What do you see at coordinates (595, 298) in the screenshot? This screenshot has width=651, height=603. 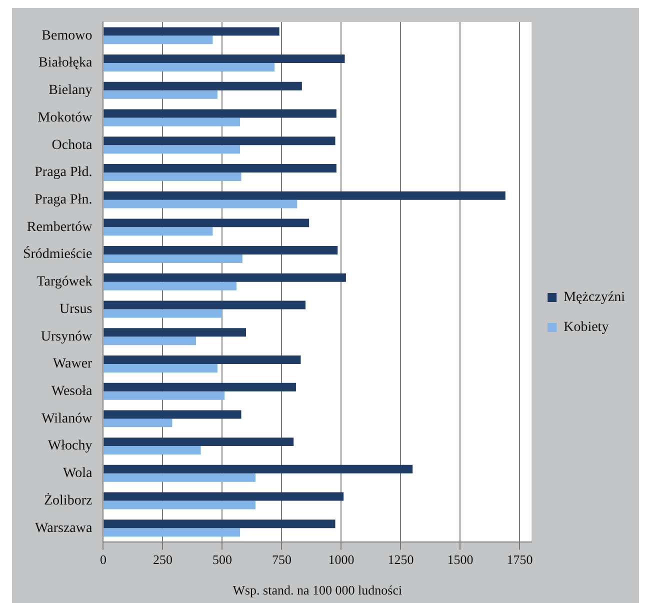 I see `legend-label: Mężczyźni` at bounding box center [595, 298].